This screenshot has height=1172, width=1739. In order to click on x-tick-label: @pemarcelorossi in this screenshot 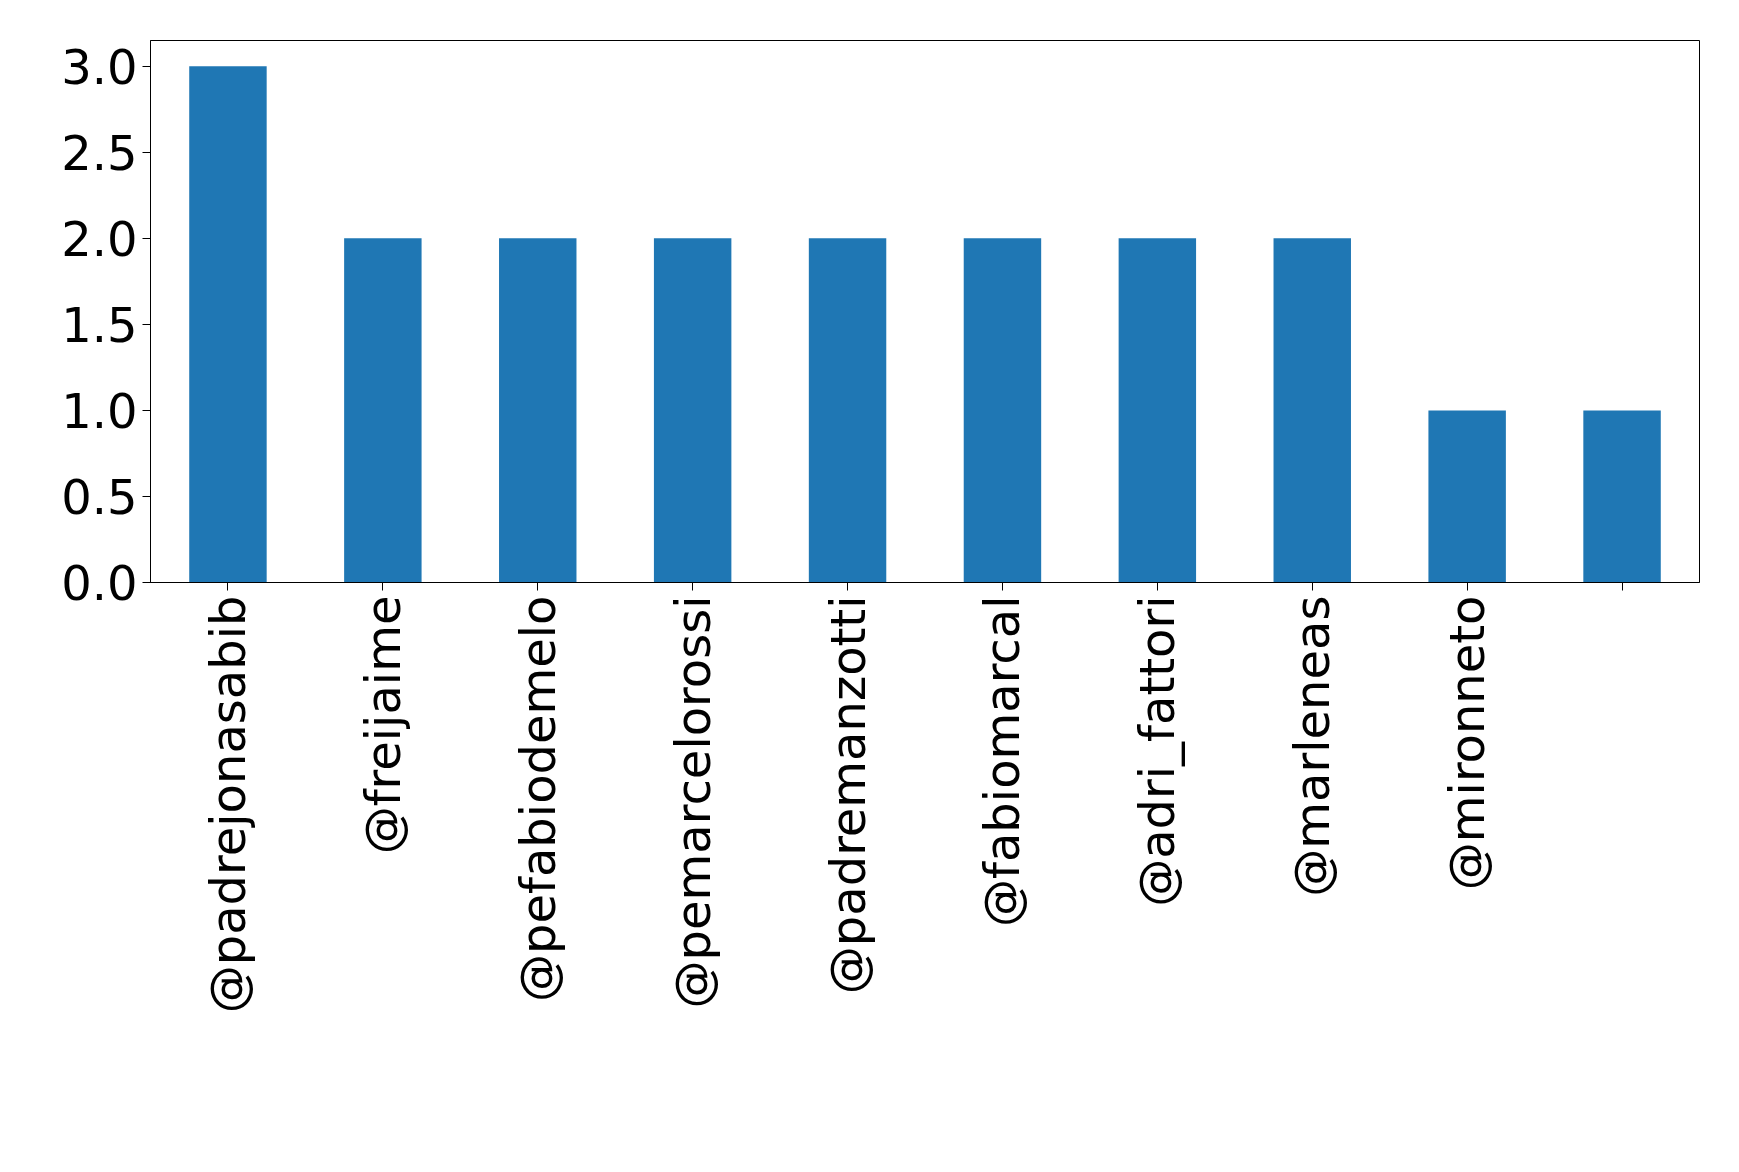, I will do `click(692, 802)`.